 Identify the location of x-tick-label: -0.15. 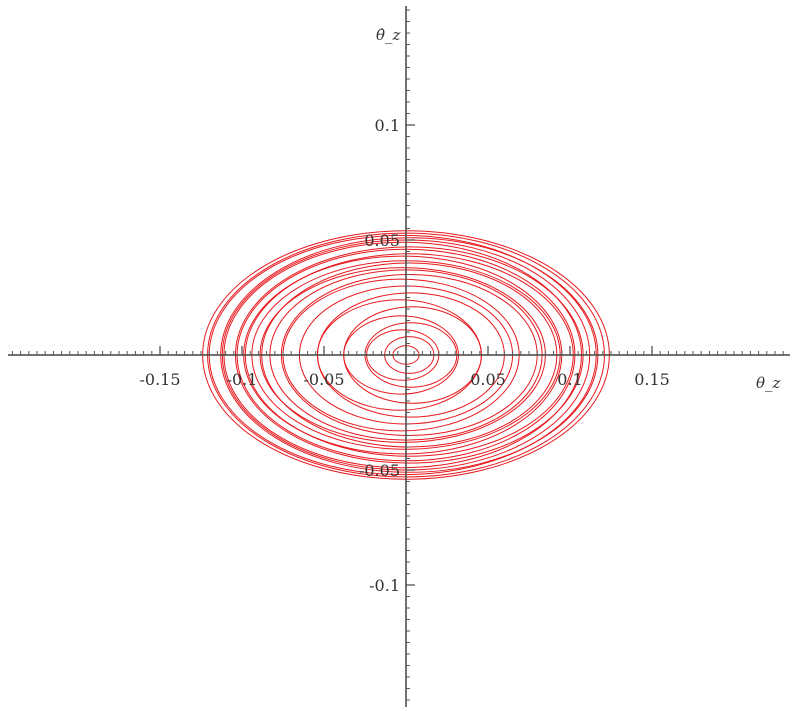
(159, 379).